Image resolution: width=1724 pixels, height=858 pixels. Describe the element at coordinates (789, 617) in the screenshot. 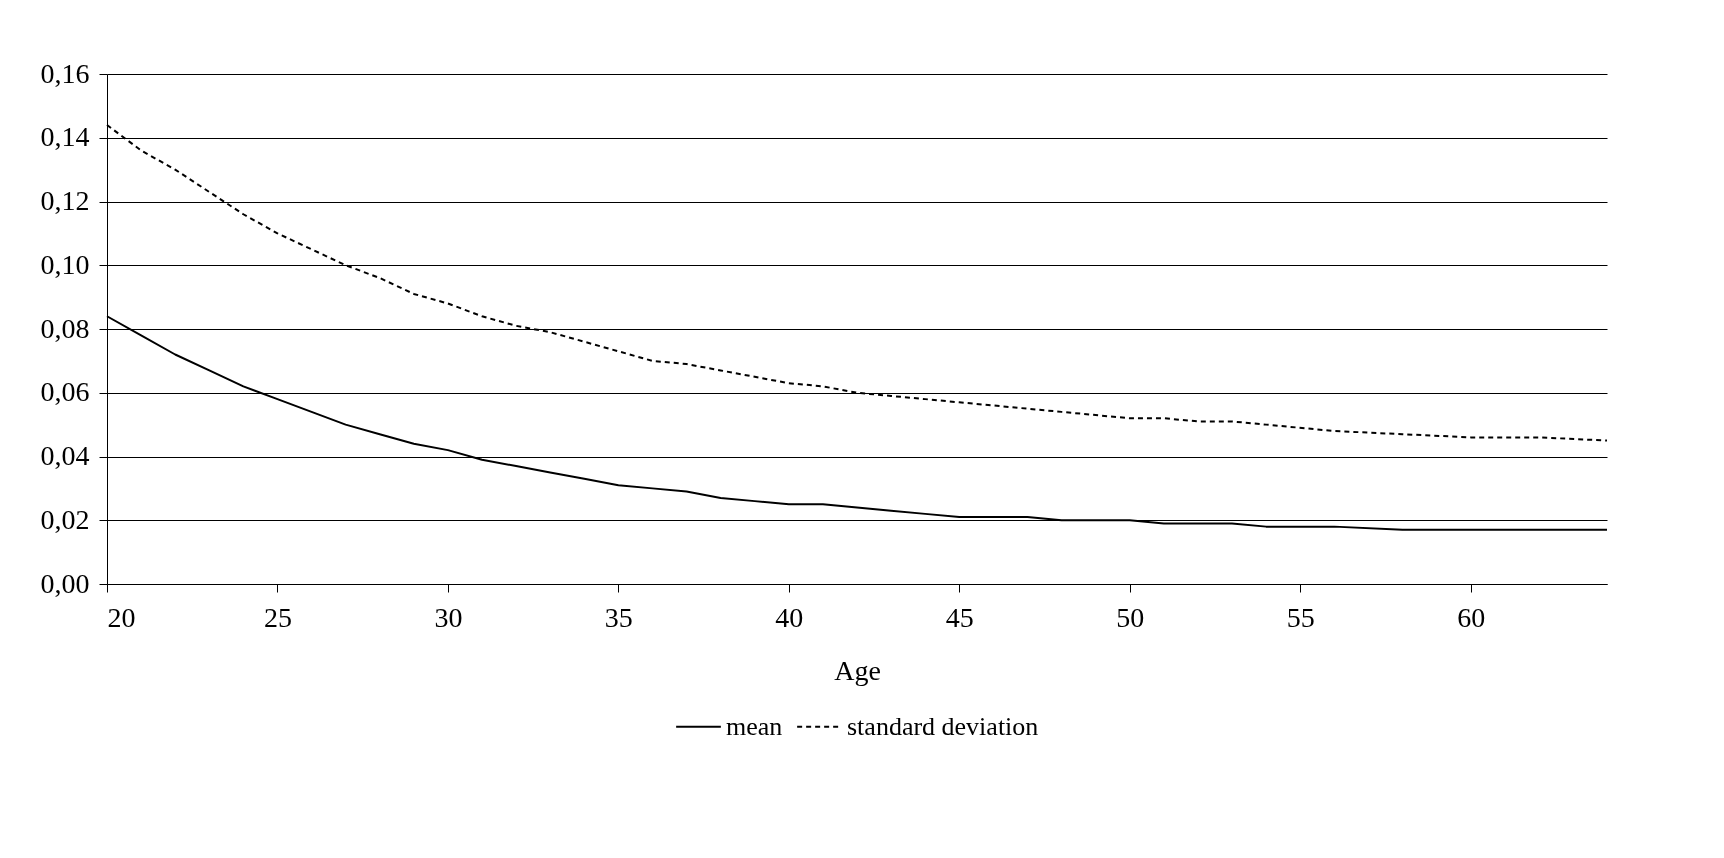

I see `x-tick-label: 40` at that location.